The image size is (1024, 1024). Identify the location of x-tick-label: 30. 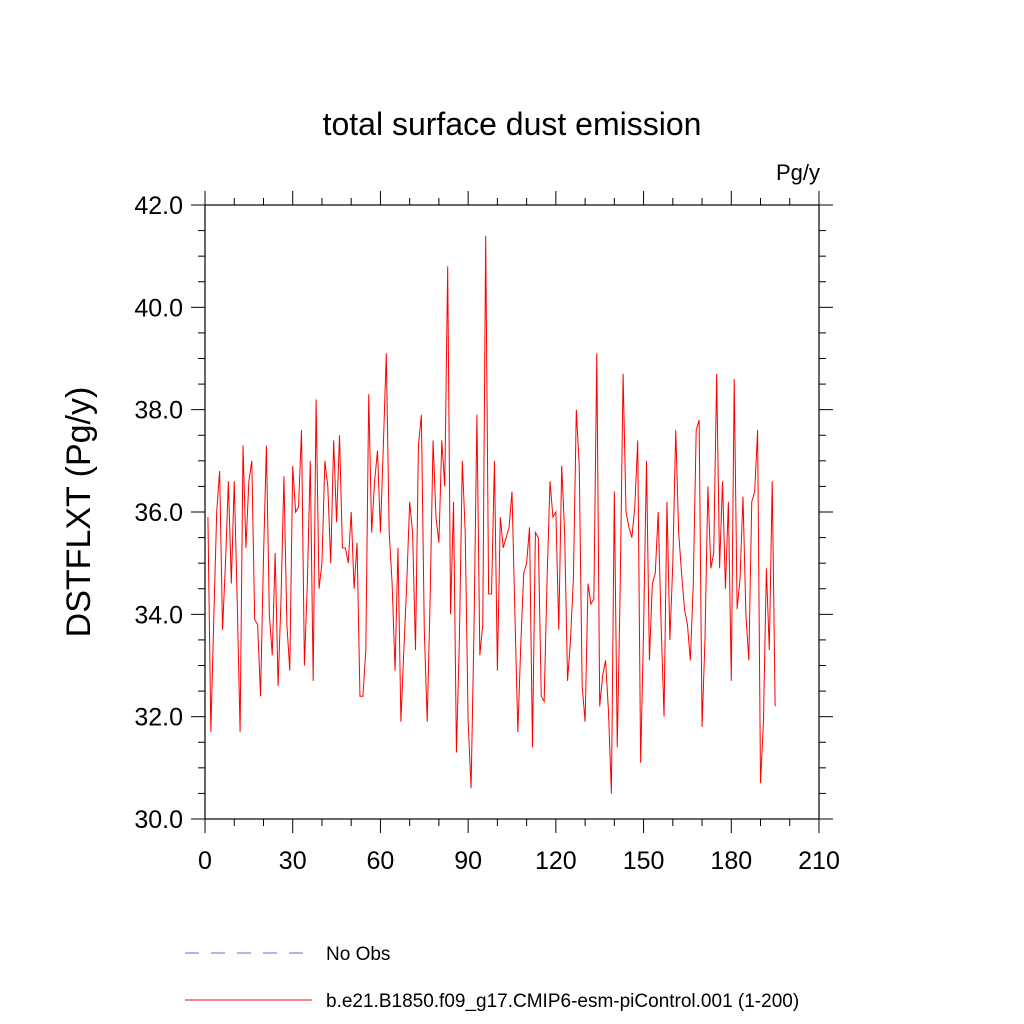
(293, 861).